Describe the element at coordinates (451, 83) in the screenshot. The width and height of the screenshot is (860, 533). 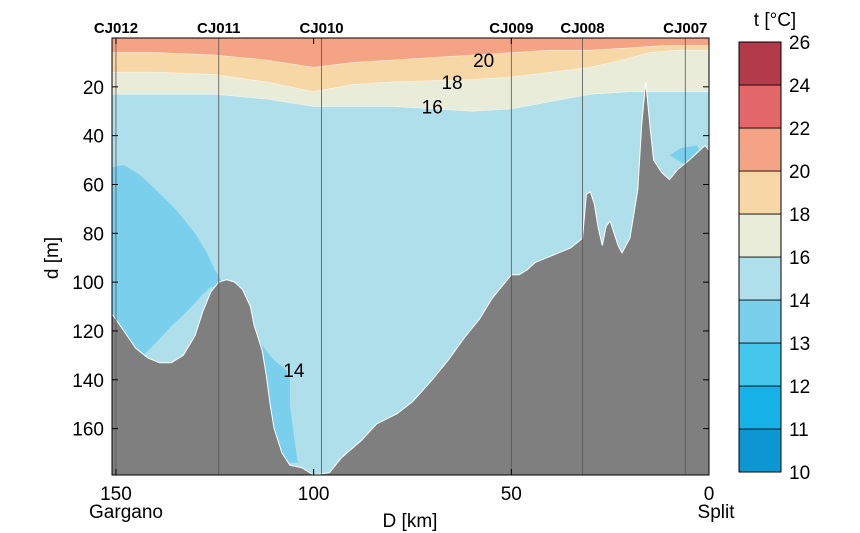
I see `contour-label-18: 18` at that location.